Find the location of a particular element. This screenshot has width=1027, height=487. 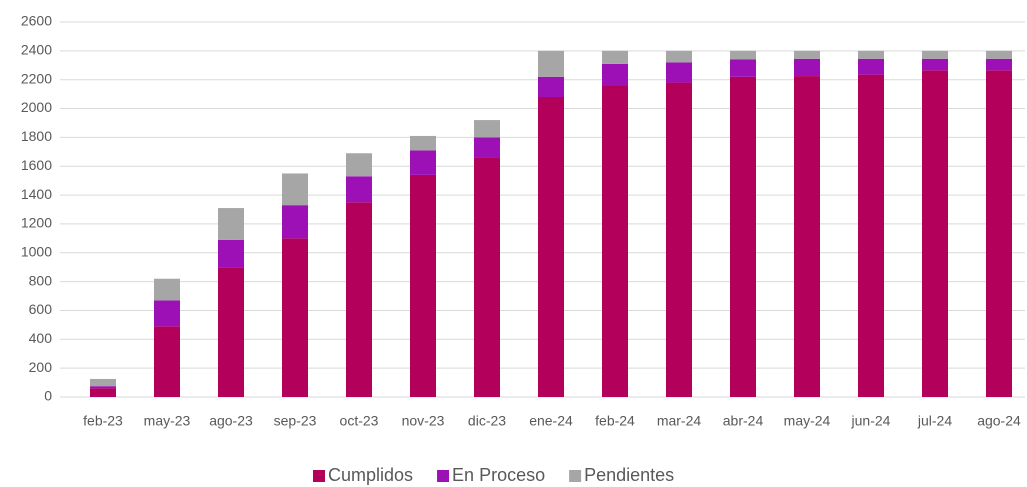

x-tick-label: may-24 is located at coordinates (807, 421).